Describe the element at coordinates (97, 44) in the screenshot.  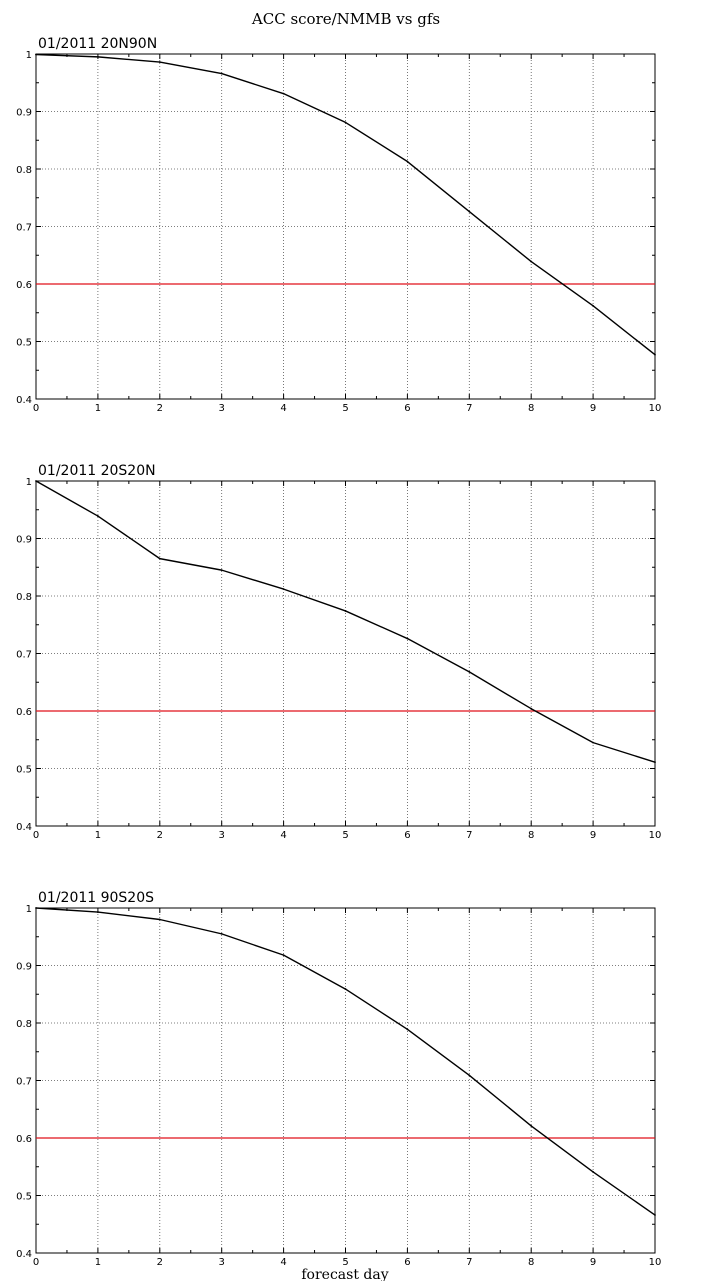
I see `panel-title: 01/2011 20N90N` at that location.